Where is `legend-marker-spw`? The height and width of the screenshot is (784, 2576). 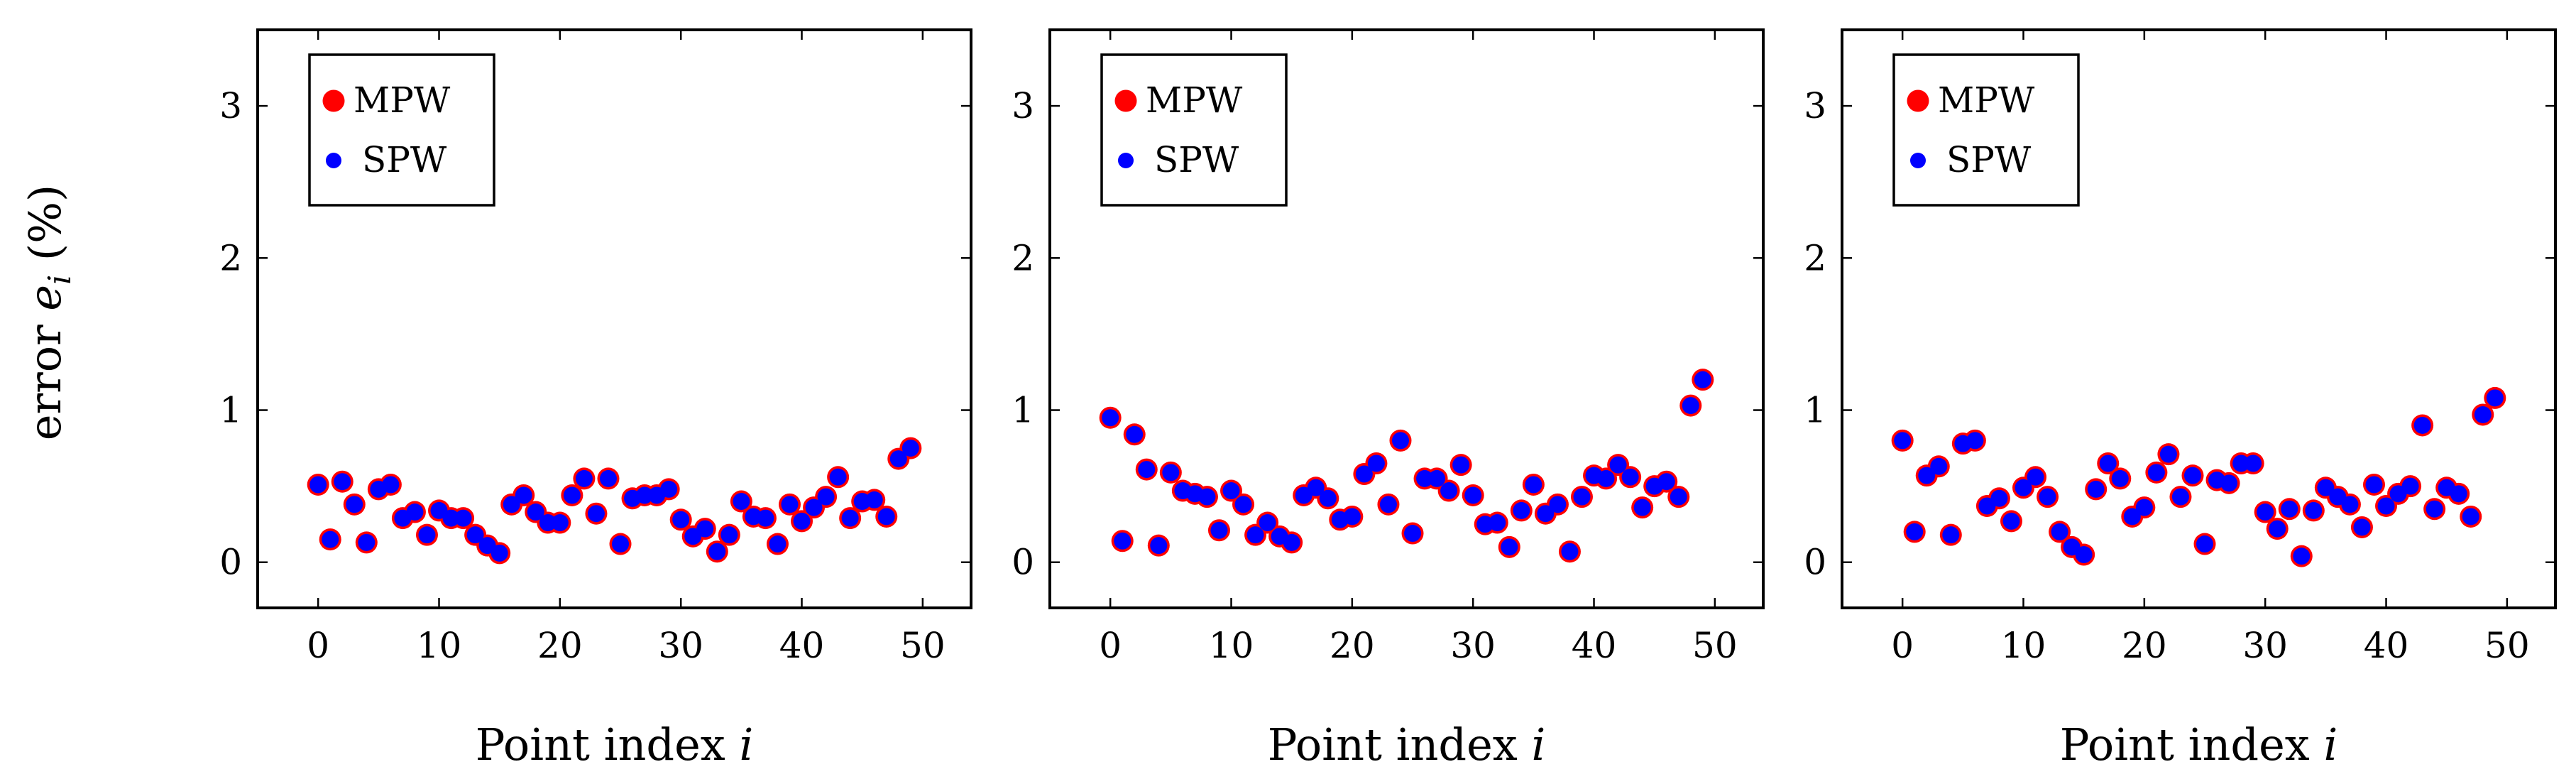 legend-marker-spw is located at coordinates (1918, 160).